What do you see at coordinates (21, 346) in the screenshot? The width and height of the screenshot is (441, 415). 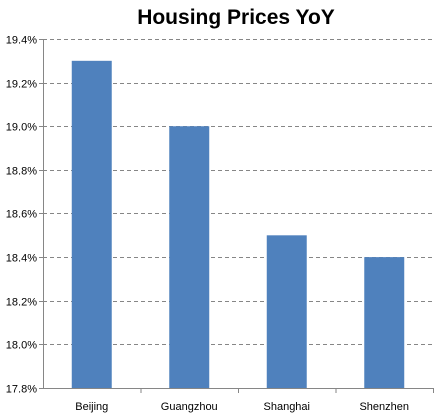 I see `y-tick-label: 18.0%` at bounding box center [21, 346].